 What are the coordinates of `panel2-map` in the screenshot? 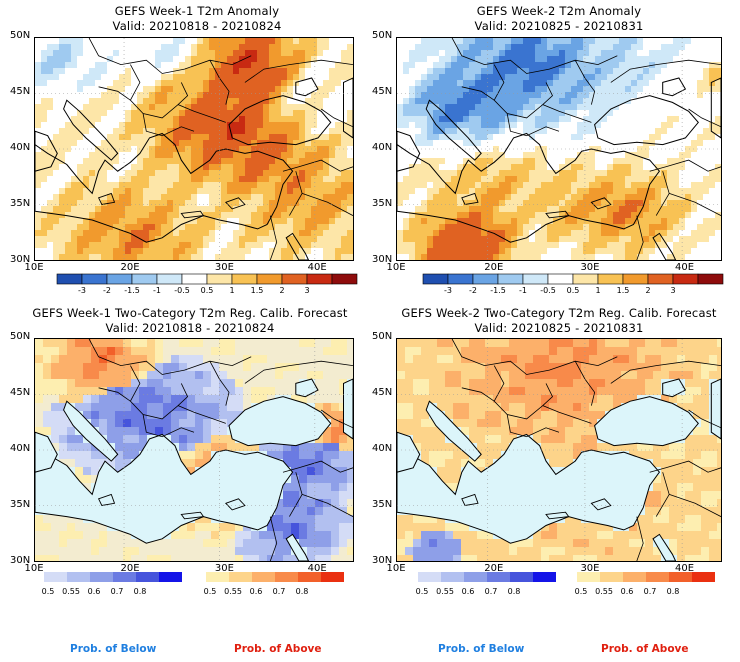 It's located at (559, 149).